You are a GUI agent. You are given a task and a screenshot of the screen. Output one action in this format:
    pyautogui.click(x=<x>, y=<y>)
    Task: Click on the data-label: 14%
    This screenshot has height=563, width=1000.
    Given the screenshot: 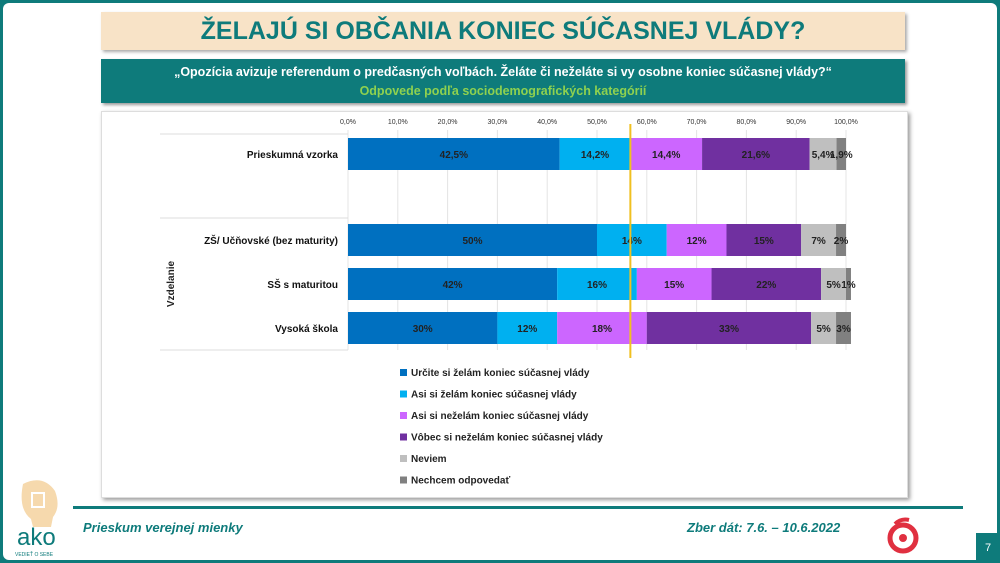 What is the action you would take?
    pyautogui.click(x=632, y=241)
    